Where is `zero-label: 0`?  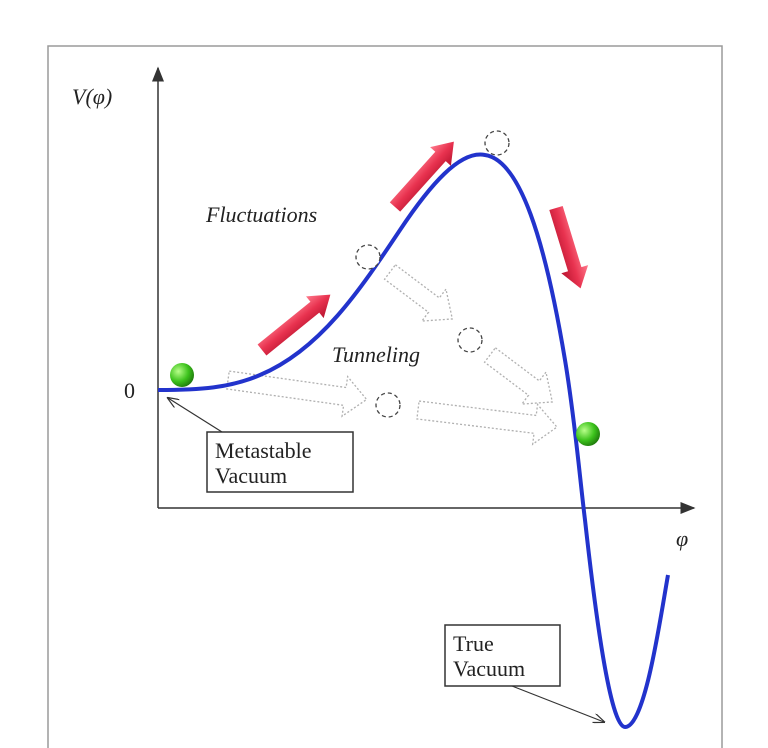 zero-label: 0 is located at coordinates (129, 390).